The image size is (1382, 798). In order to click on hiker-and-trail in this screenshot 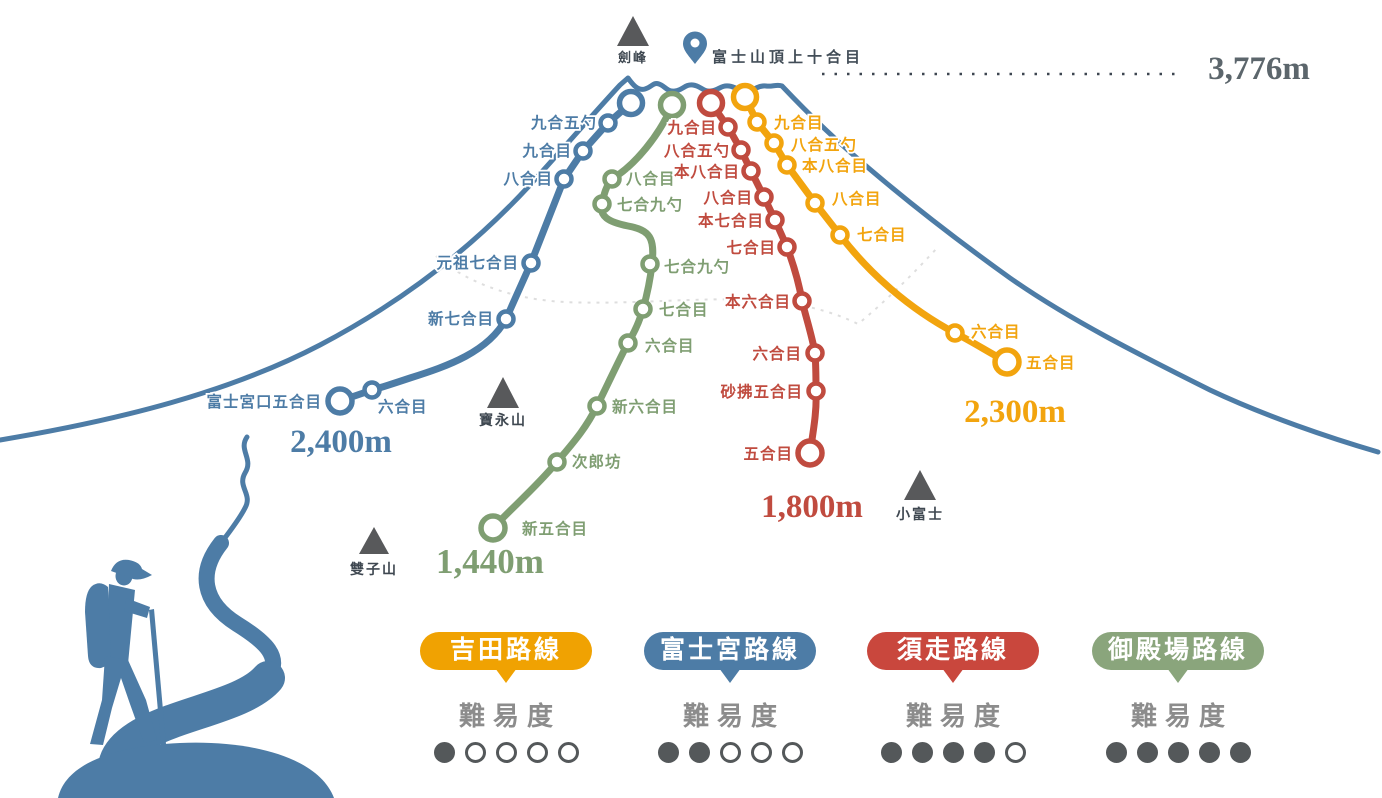, I will do `click(196, 616)`.